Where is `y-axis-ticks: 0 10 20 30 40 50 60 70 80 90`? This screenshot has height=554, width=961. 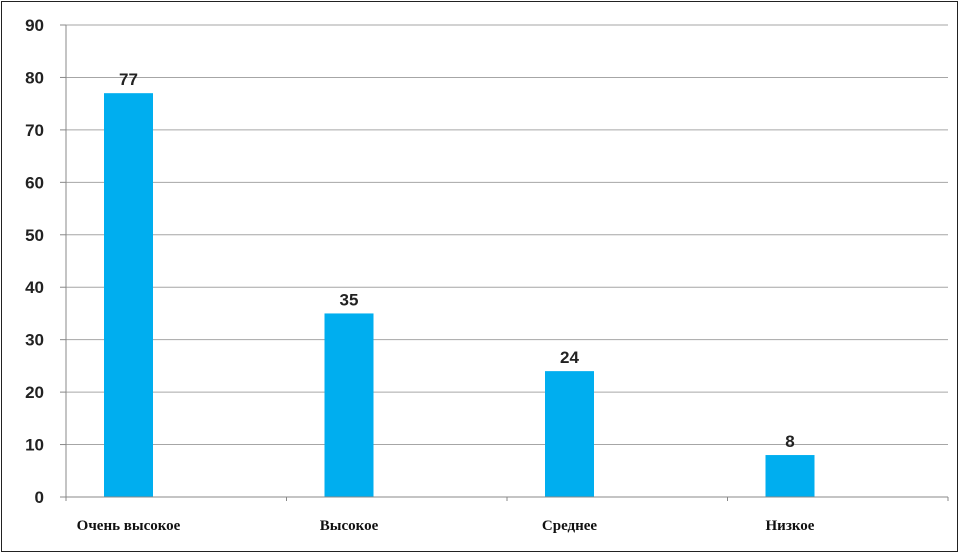
y-axis-ticks: 0 10 20 30 40 50 60 70 80 90 is located at coordinates (45, 261).